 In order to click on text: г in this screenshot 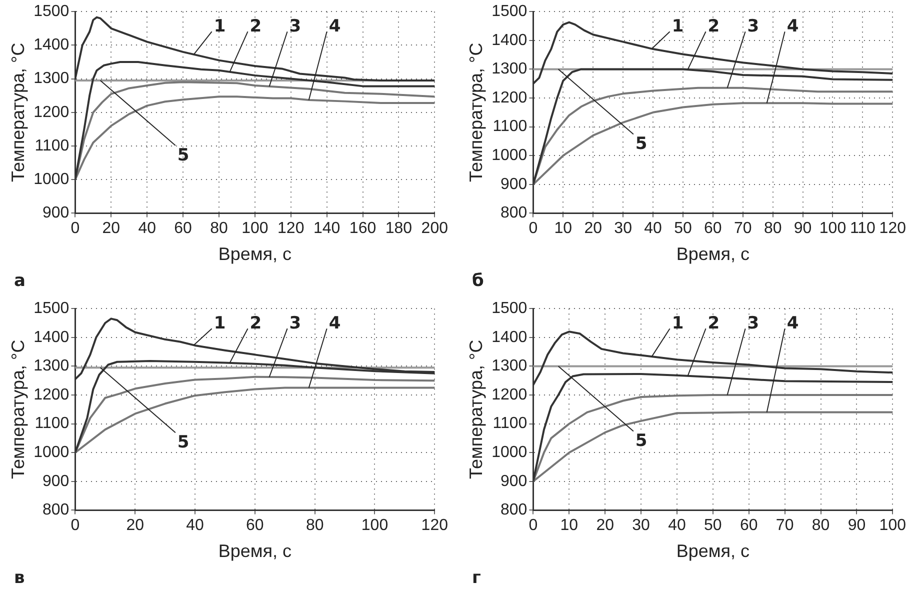, I will do `click(476, 578)`.